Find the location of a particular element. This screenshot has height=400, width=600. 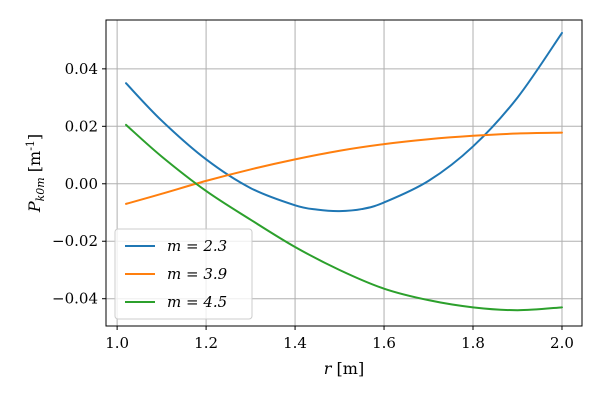

legend-label-3: m = 4.5 is located at coordinates (197, 302).